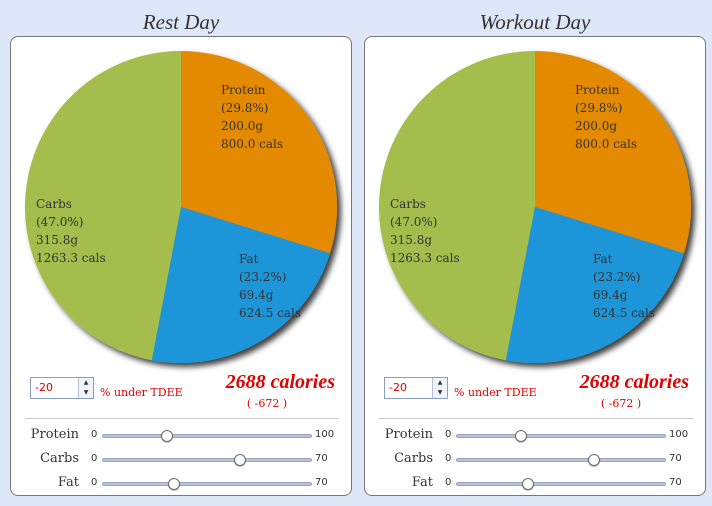 The width and height of the screenshot is (712, 506). What do you see at coordinates (181, 22) in the screenshot?
I see `day-title: Rest Day` at bounding box center [181, 22].